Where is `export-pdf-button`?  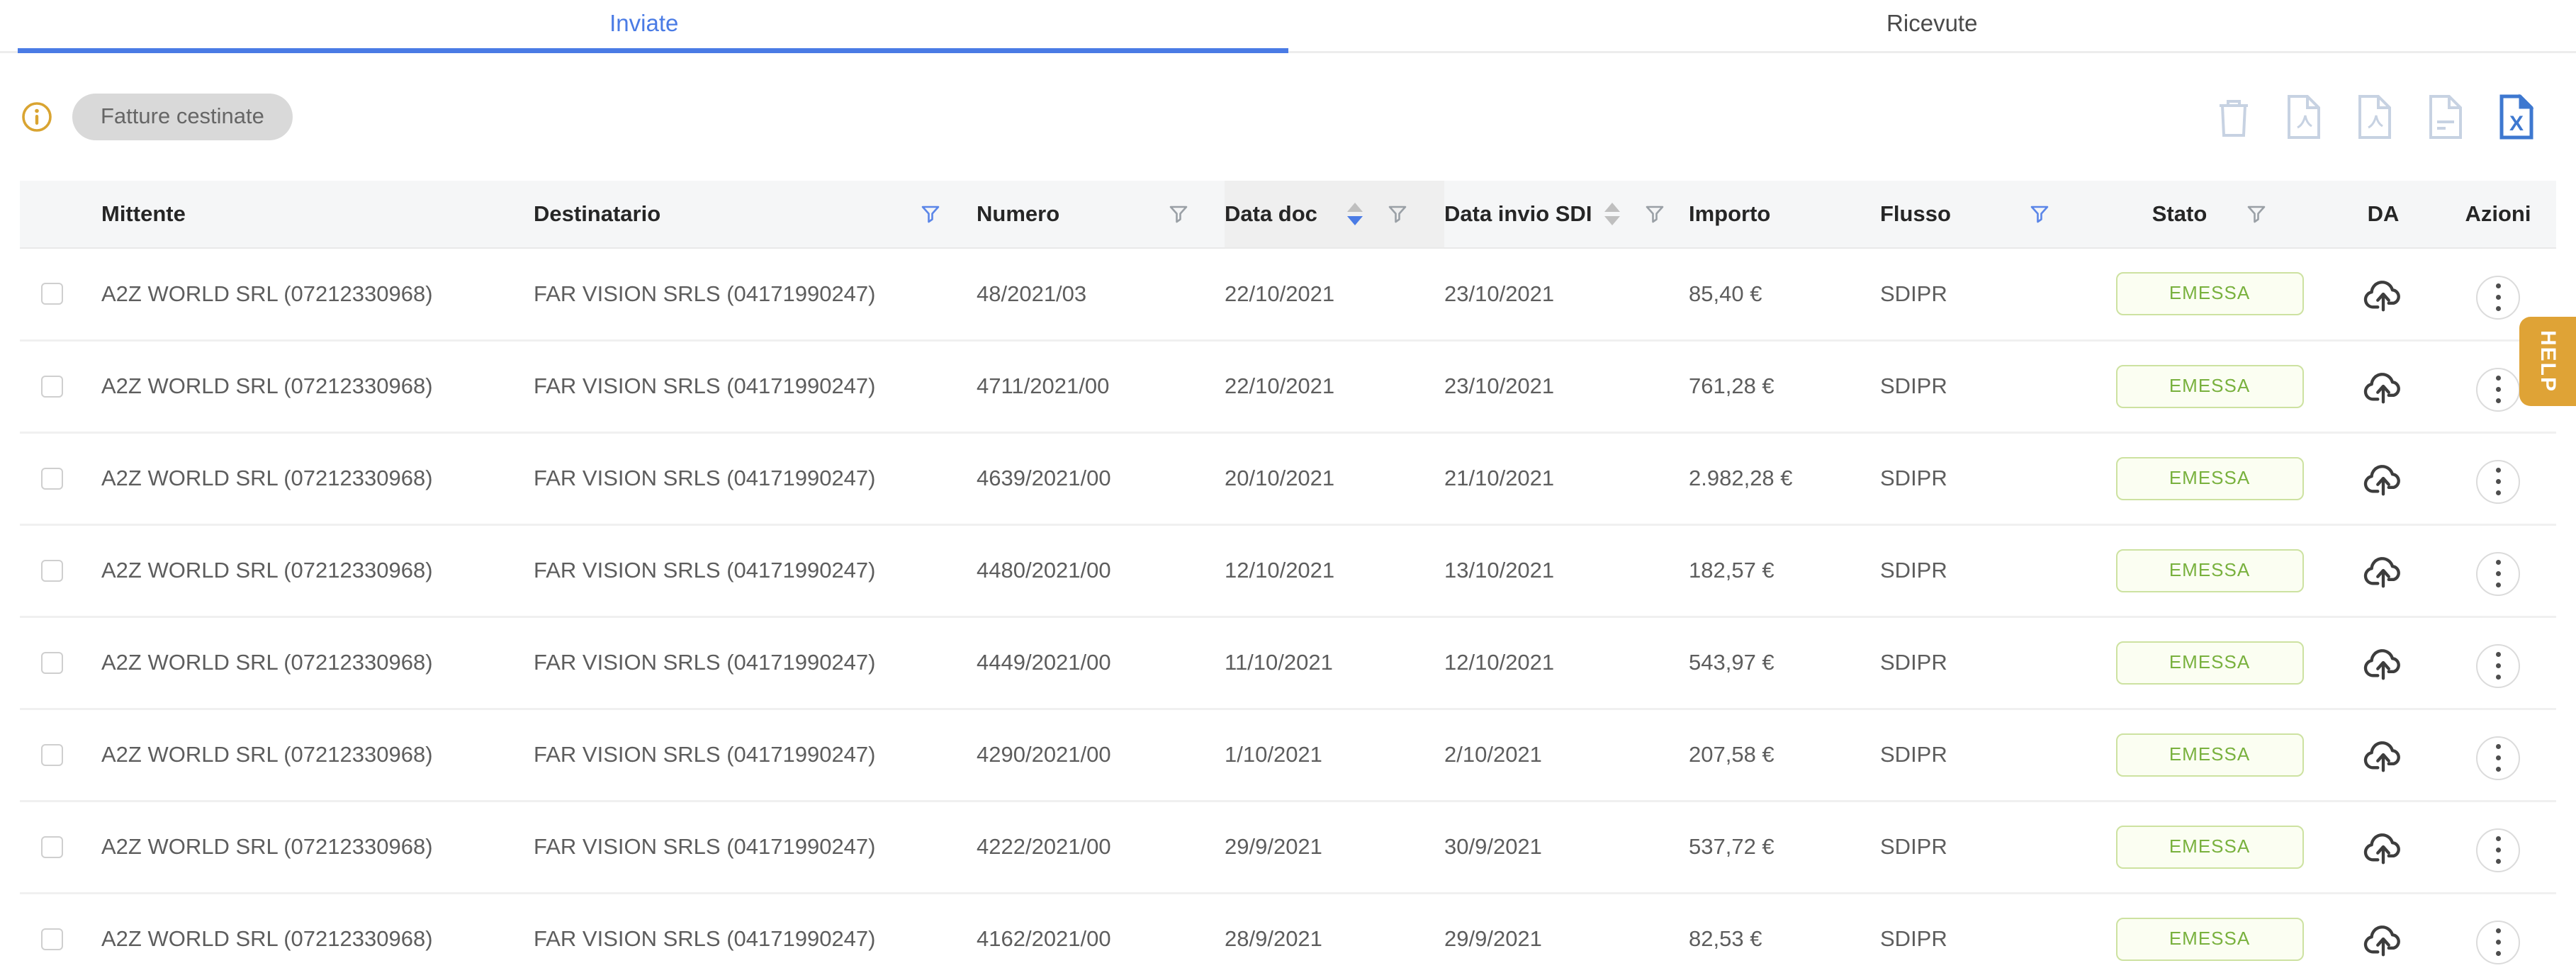
export-pdf-button is located at coordinates (2303, 117).